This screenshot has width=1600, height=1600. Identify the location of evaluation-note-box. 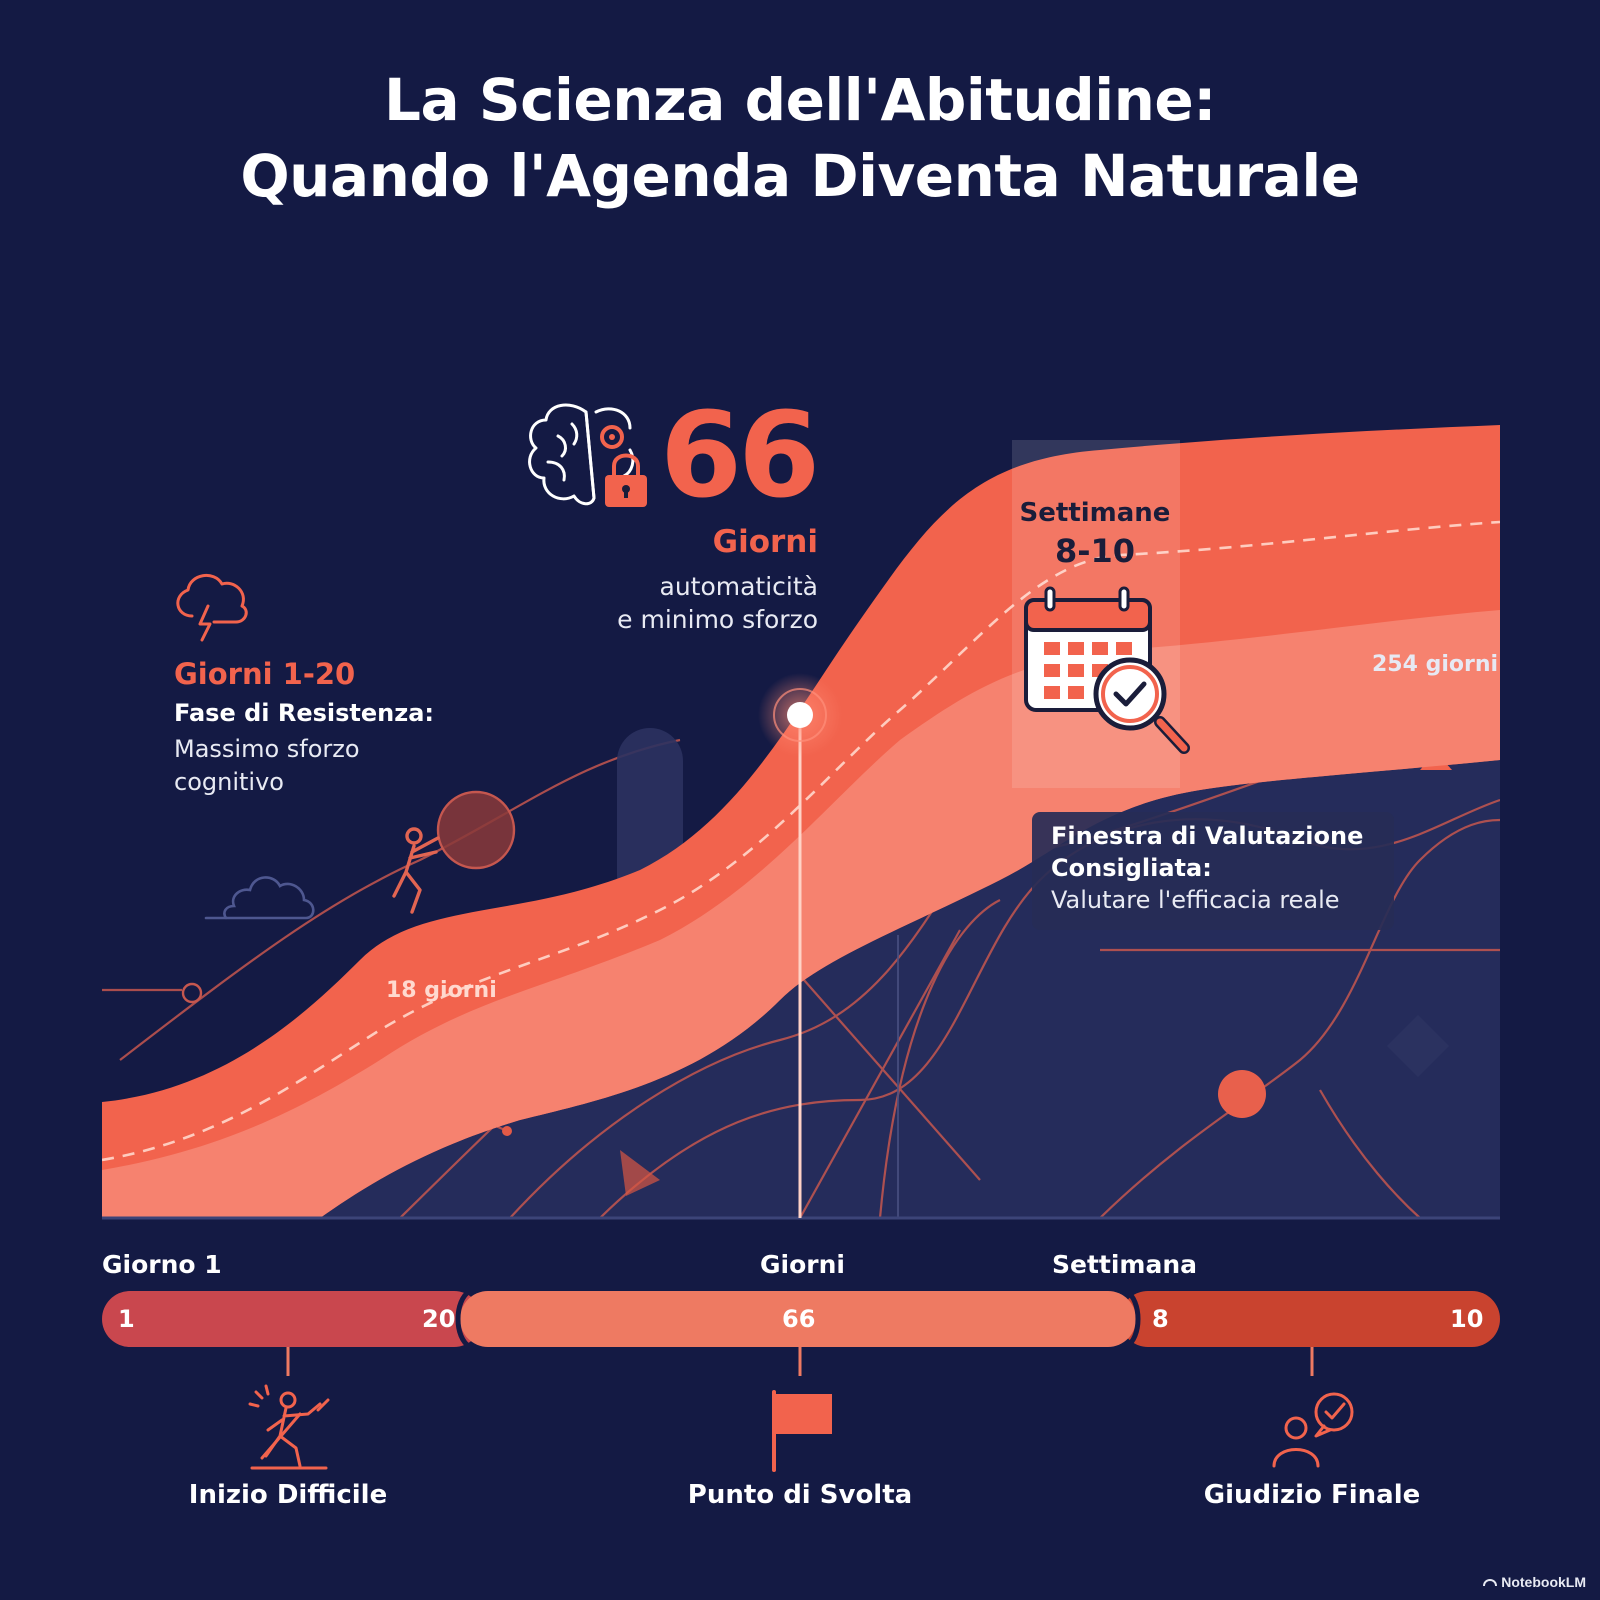
(1213, 871).